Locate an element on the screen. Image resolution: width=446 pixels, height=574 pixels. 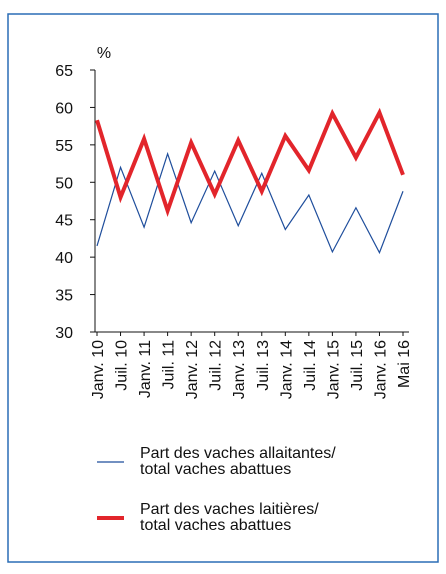
y-unit: % is located at coordinates (104, 53).